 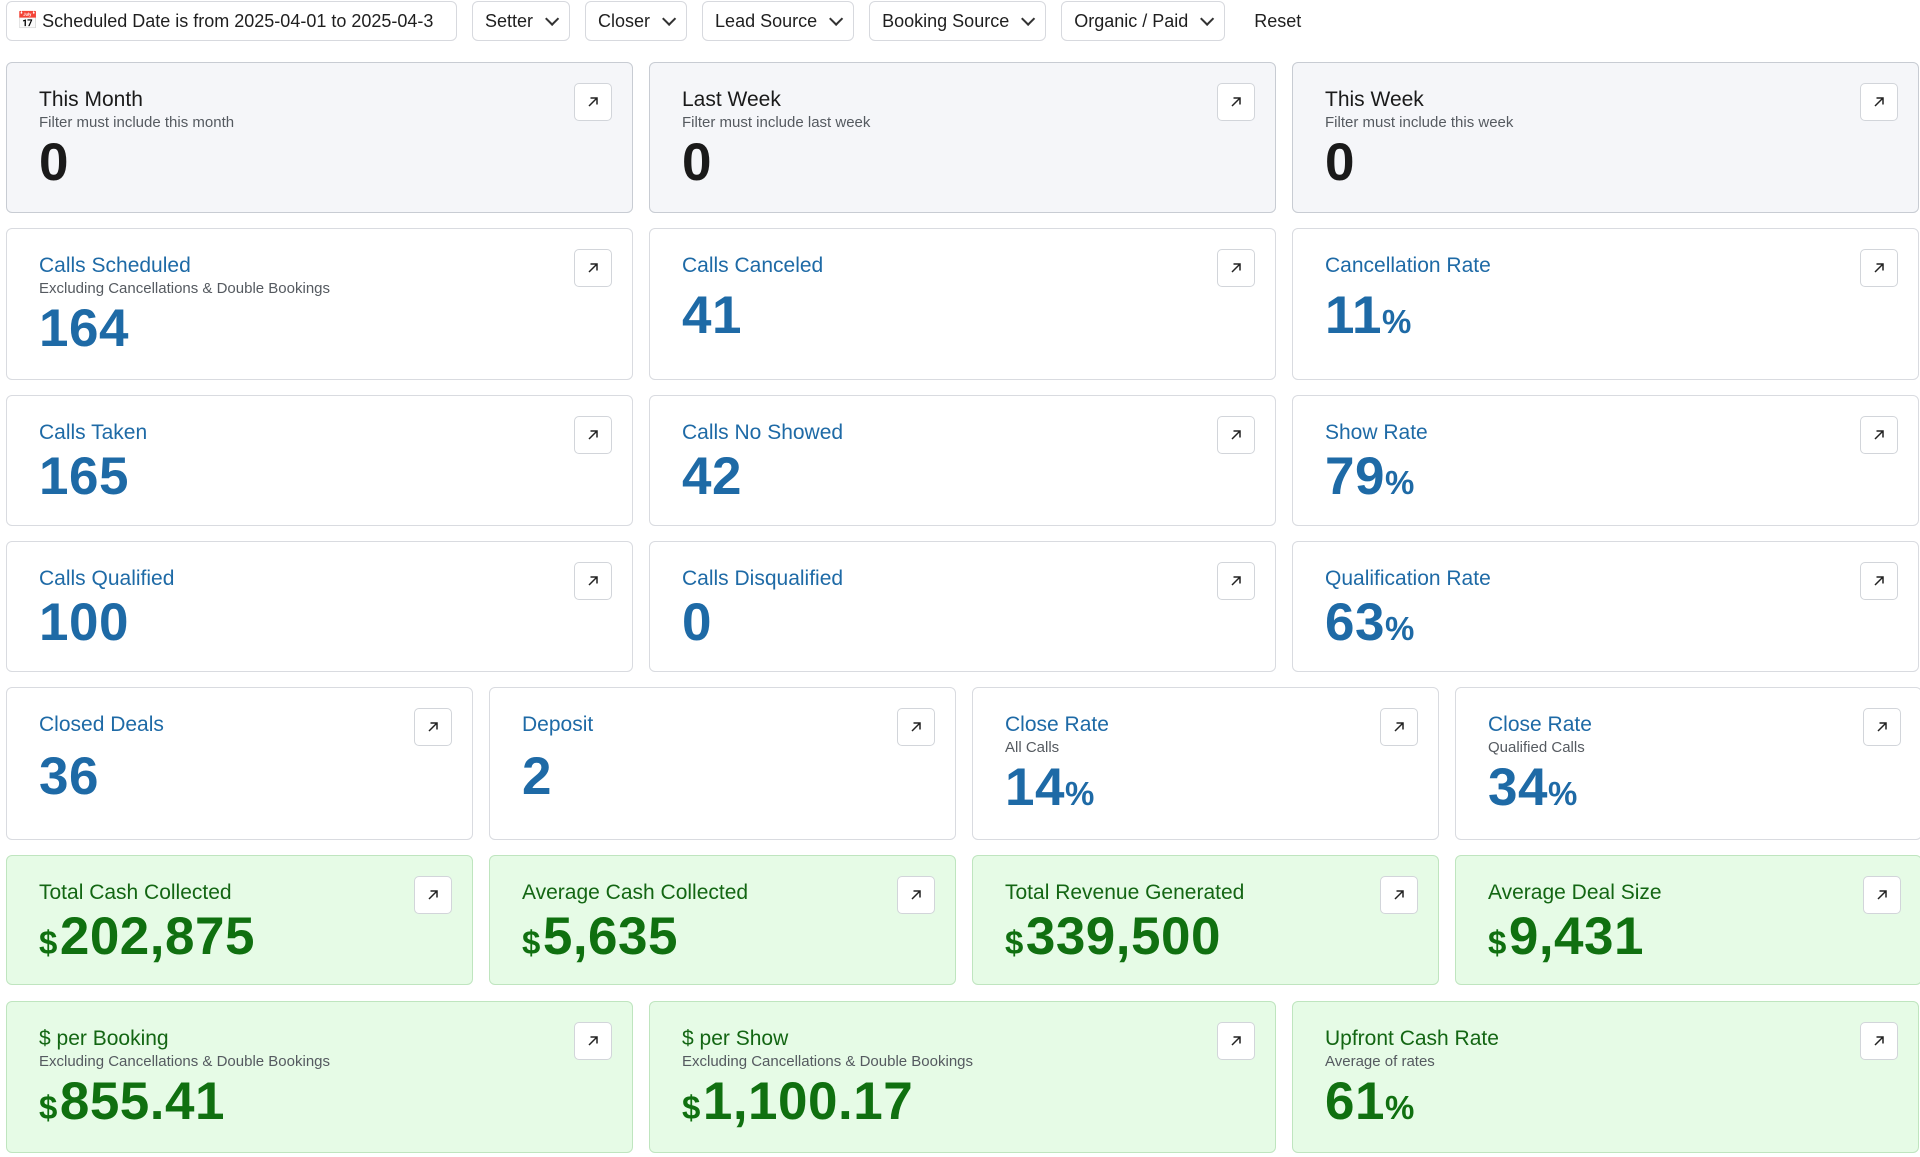 What do you see at coordinates (1057, 724) in the screenshot?
I see `card-title: Close Rate` at bounding box center [1057, 724].